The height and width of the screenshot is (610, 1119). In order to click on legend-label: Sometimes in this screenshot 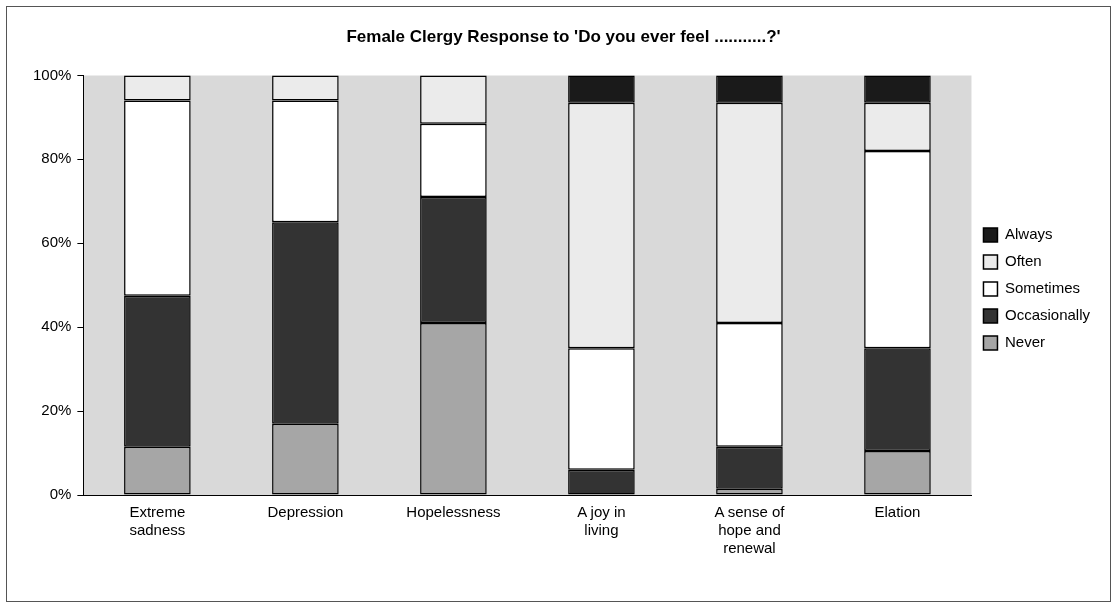, I will do `click(1042, 288)`.